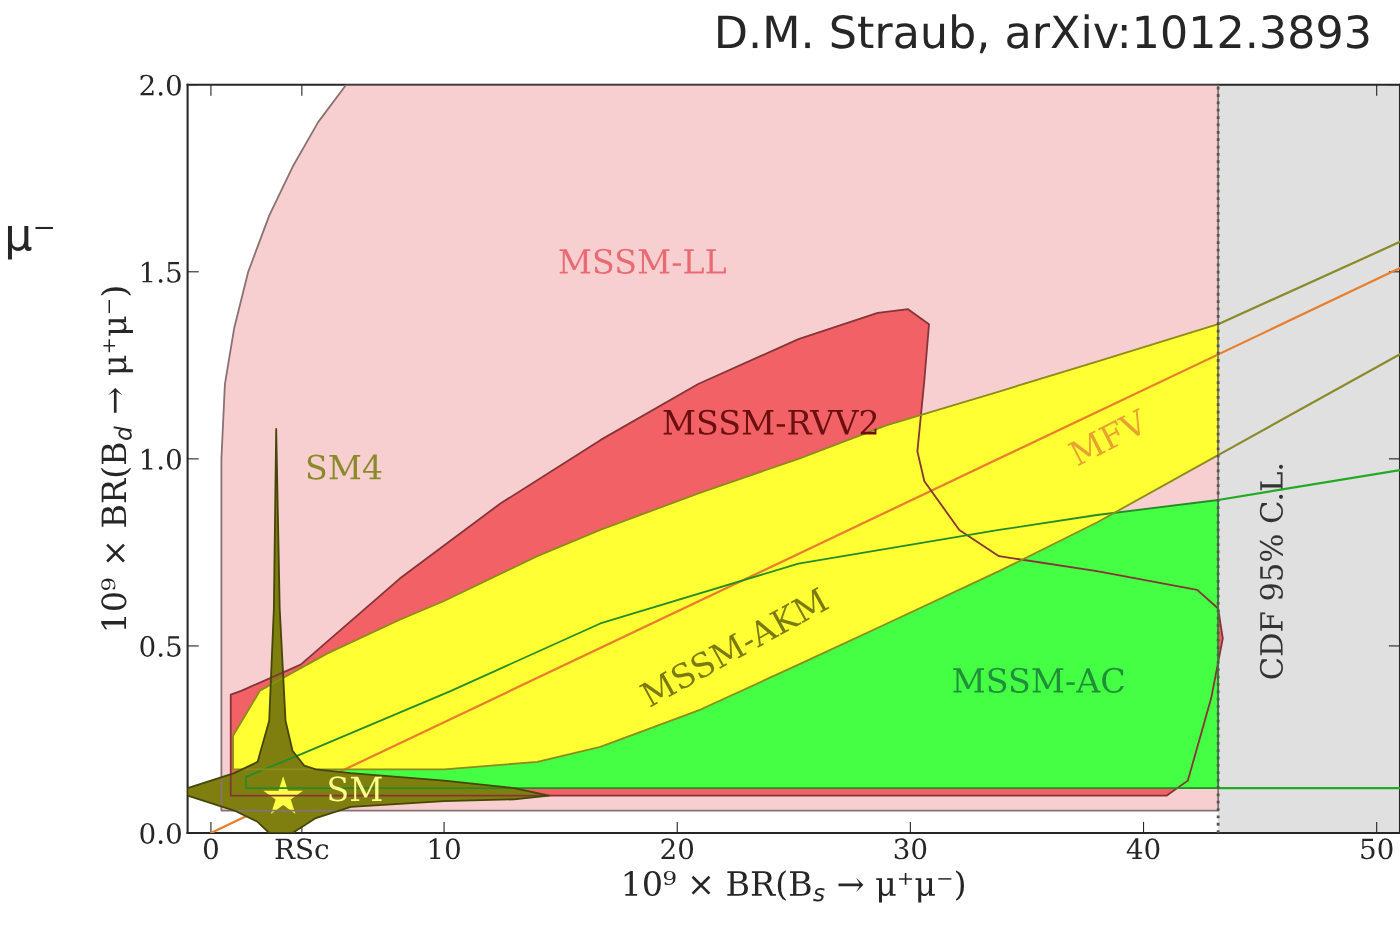 Image resolution: width=1400 pixels, height=952 pixels. I want to click on x-tick-label: 50, so click(1377, 849).